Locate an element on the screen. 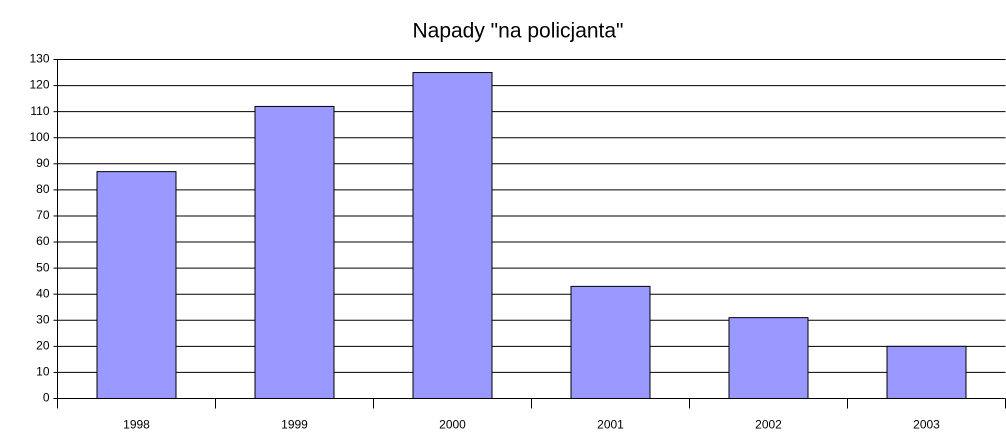  y-tick-label: 60 is located at coordinates (43, 241).